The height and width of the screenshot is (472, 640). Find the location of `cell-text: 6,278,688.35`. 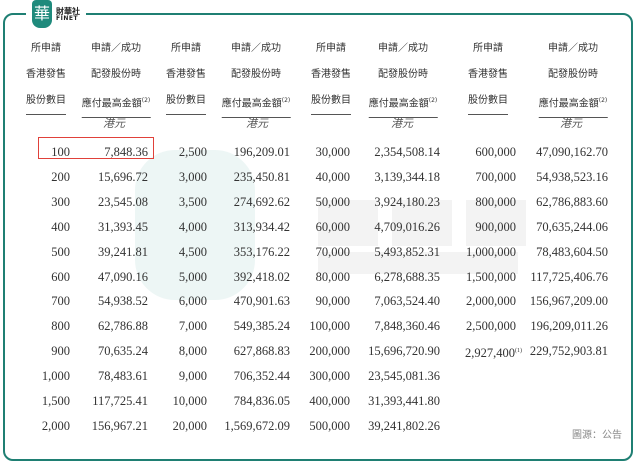

cell-text: 6,278,688.35 is located at coordinates (407, 276).